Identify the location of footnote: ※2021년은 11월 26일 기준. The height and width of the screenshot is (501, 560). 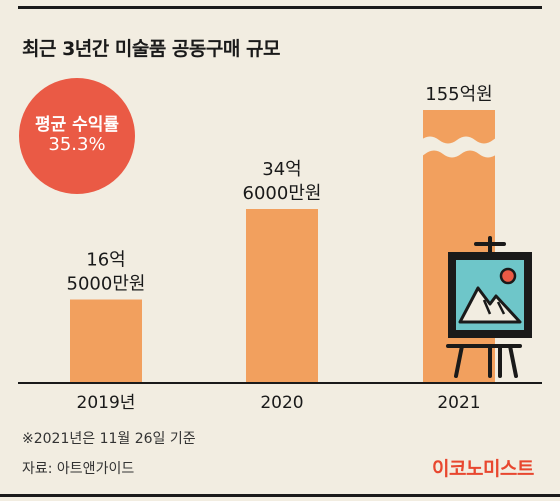
(109, 439).